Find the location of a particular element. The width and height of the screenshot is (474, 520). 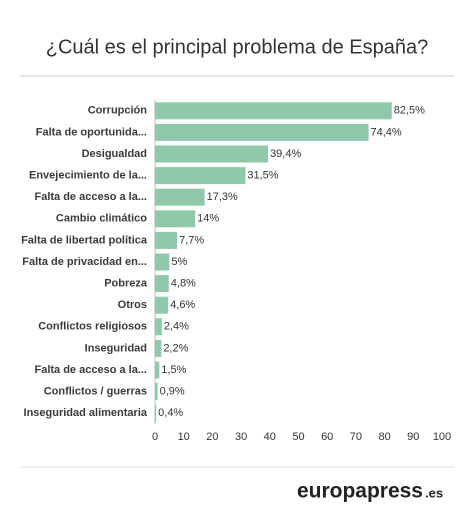

value-label: 7,7% is located at coordinates (191, 240).